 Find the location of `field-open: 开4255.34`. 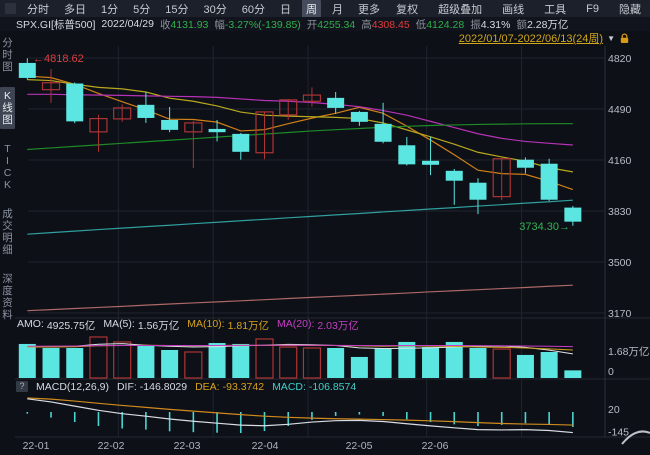

field-open: 开4255.34 is located at coordinates (331, 24).